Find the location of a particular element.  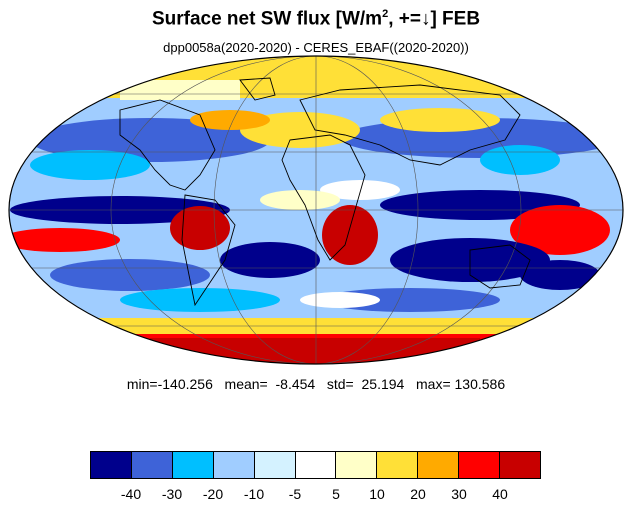

colorbar-tick-label: 10 is located at coordinates (377, 494).